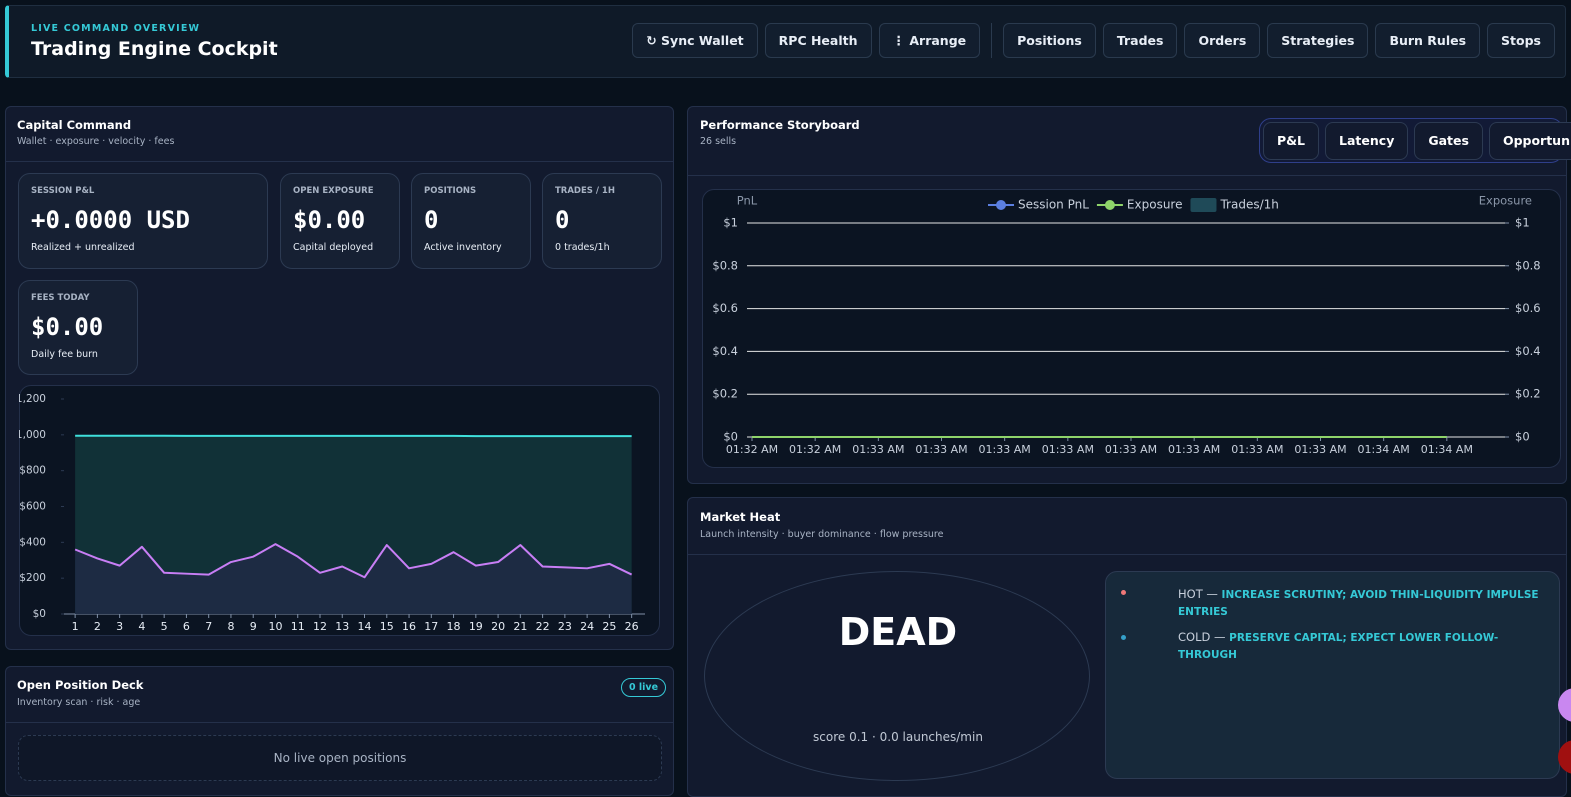 The image size is (1571, 797). What do you see at coordinates (32, 542) in the screenshot?
I see `y-tick-label: $400` at bounding box center [32, 542].